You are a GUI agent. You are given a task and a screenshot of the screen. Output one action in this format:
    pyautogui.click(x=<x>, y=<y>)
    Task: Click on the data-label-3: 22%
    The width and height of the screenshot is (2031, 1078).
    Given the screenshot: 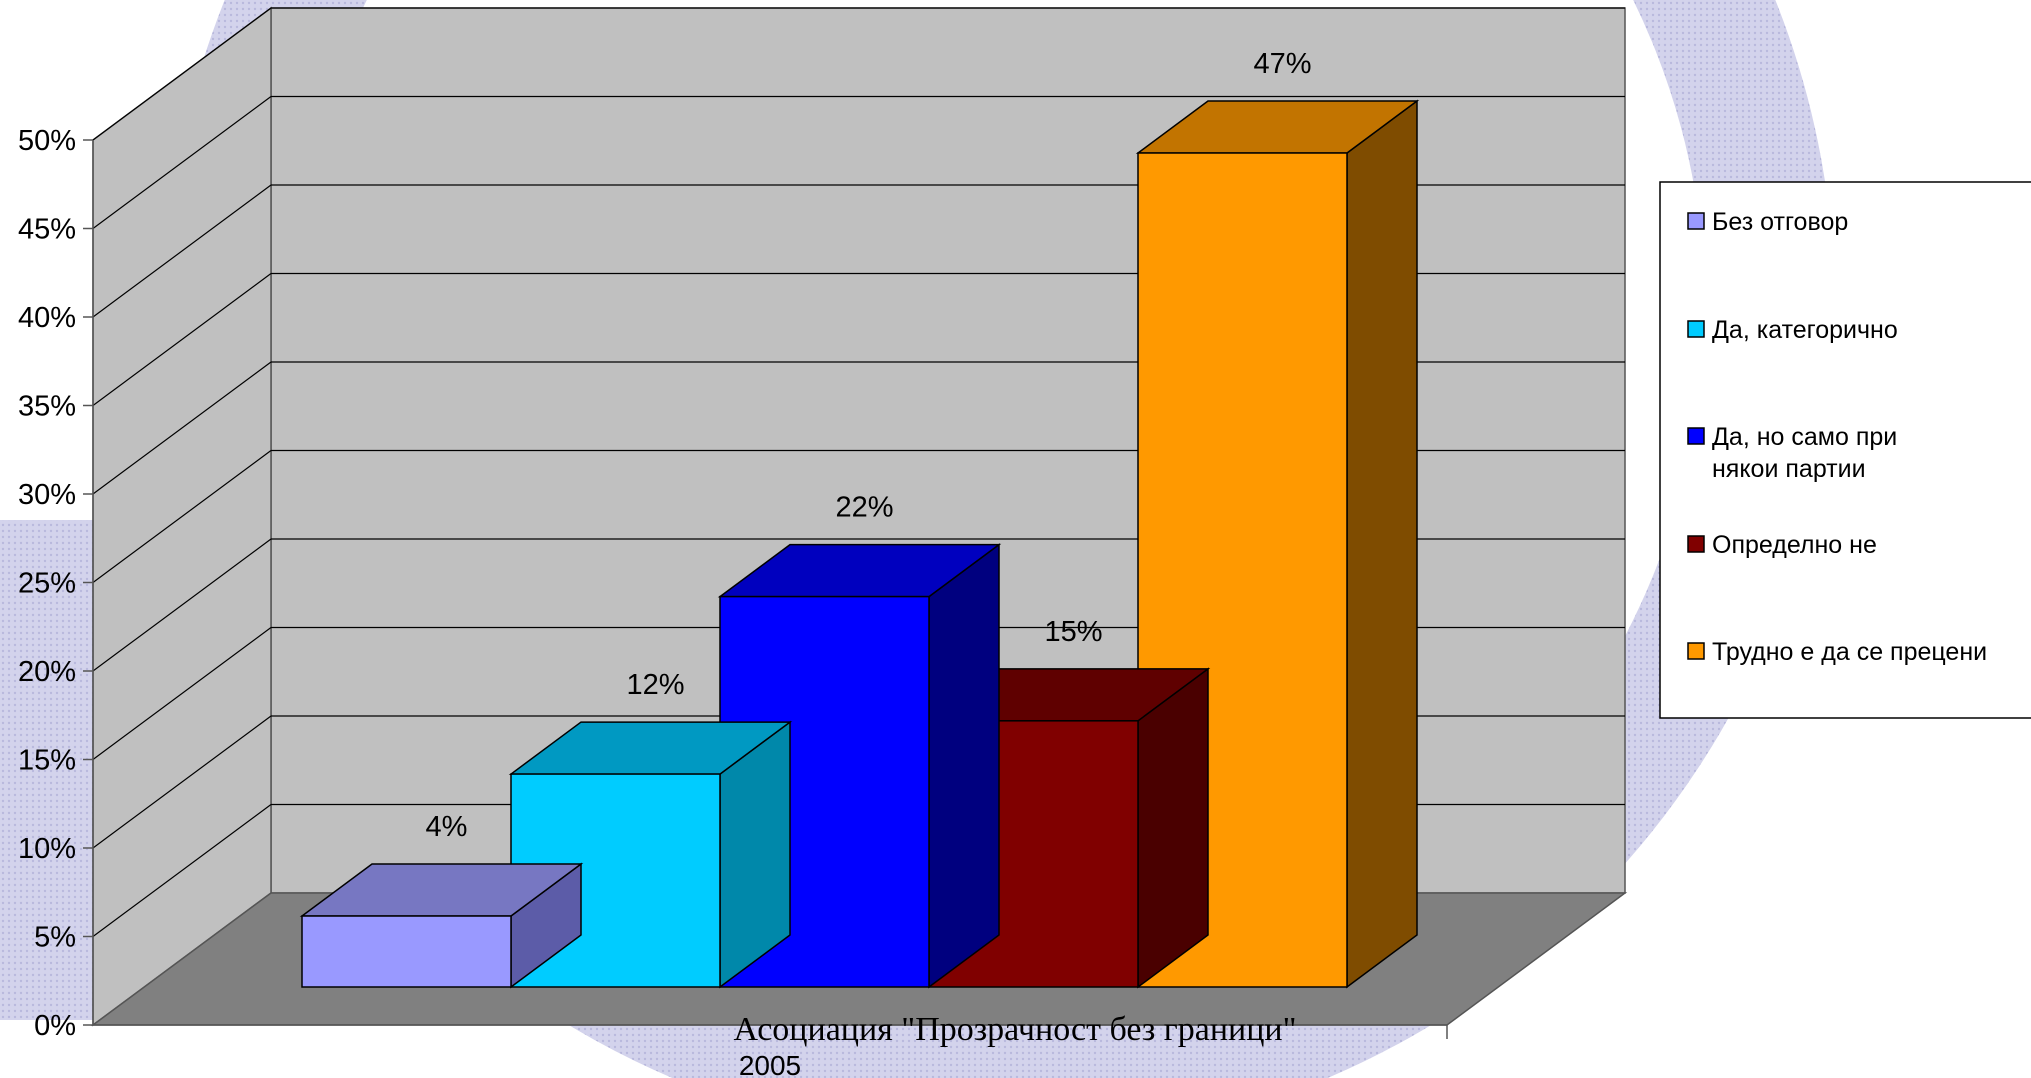 What is the action you would take?
    pyautogui.click(x=864, y=508)
    